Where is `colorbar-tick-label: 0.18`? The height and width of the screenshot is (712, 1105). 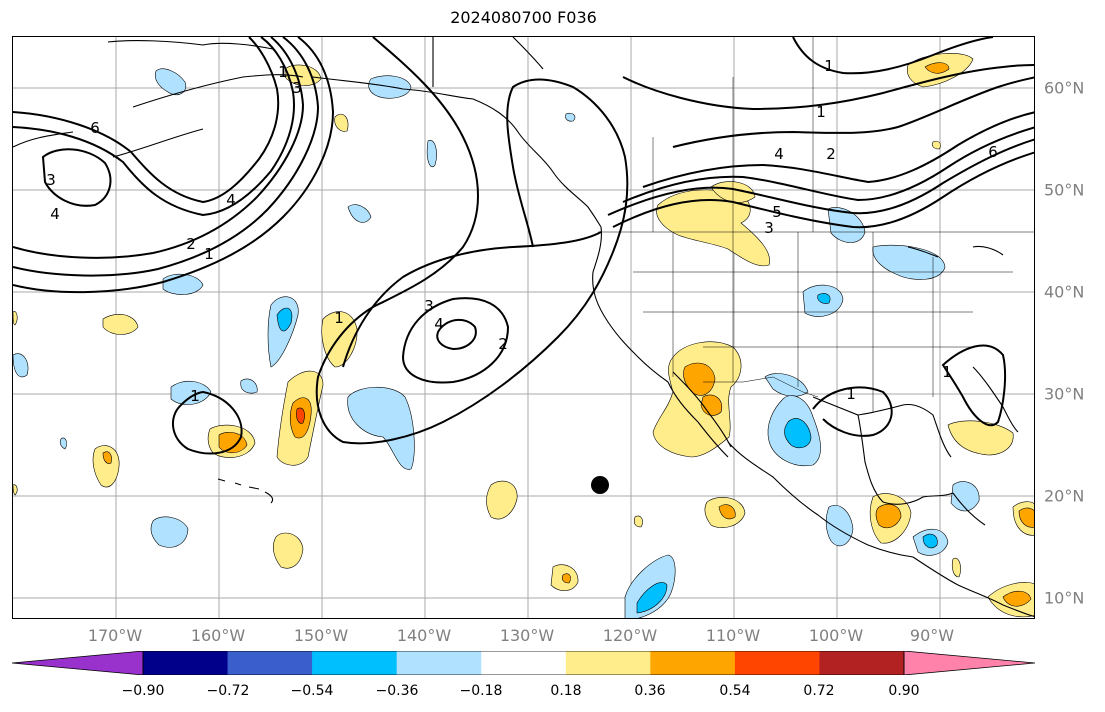 colorbar-tick-label: 0.18 is located at coordinates (566, 691).